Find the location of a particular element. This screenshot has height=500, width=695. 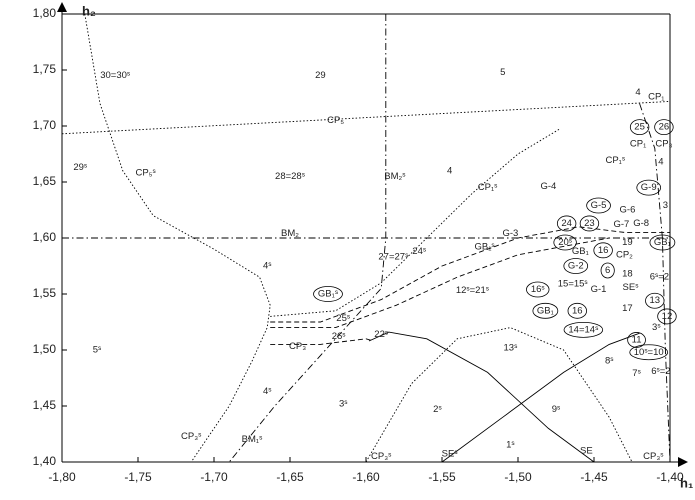

region-label: 28=28ˢ is located at coordinates (290, 176).